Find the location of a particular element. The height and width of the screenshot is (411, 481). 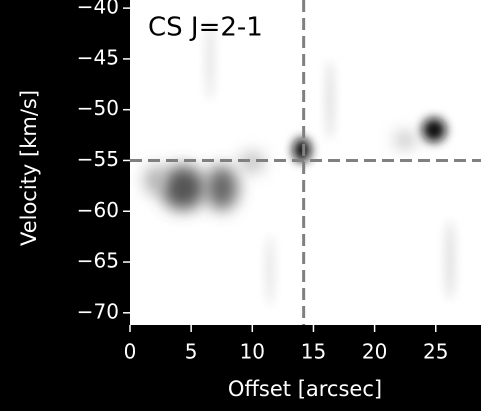

y-tick-label: −50 is located at coordinates (98, 108).